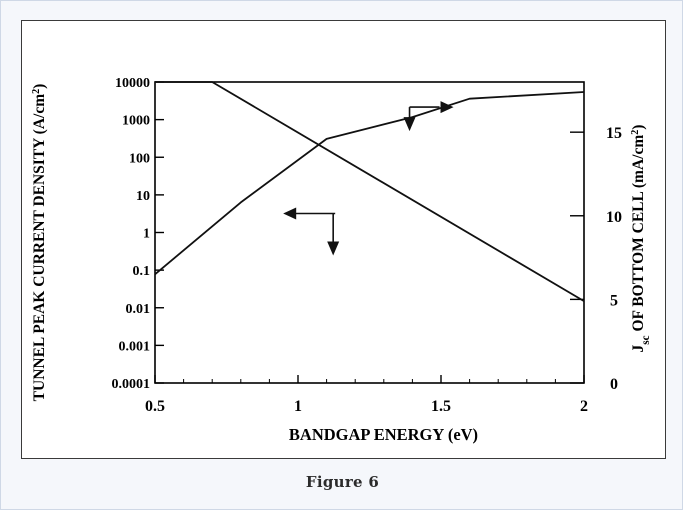 The height and width of the screenshot is (510, 683). Describe the element at coordinates (298, 406) in the screenshot. I see `x-tick-label: 1` at that location.